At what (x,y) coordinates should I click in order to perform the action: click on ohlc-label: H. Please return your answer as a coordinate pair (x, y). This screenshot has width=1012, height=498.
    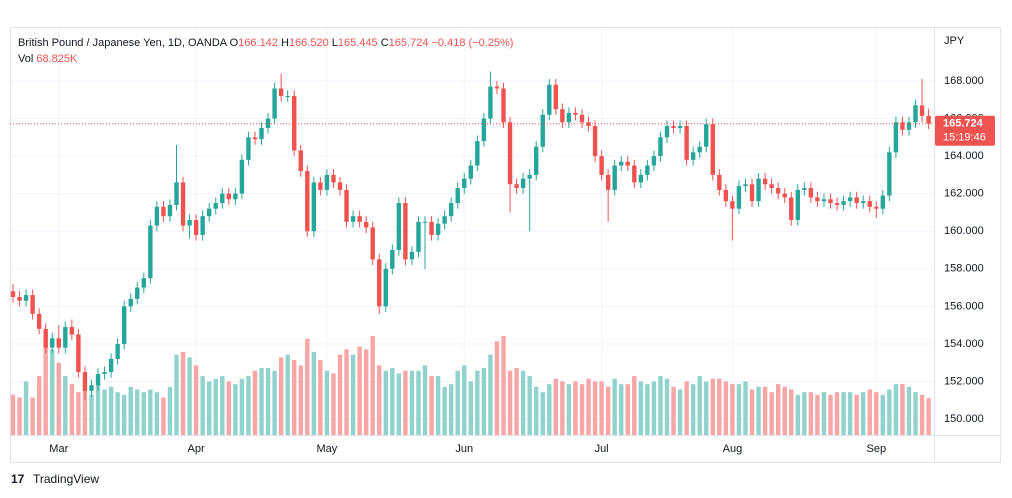
    Looking at the image, I should click on (284, 43).